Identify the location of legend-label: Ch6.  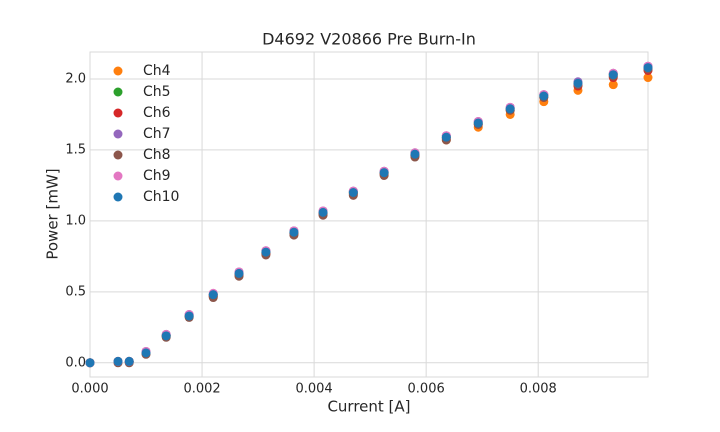
(157, 113).